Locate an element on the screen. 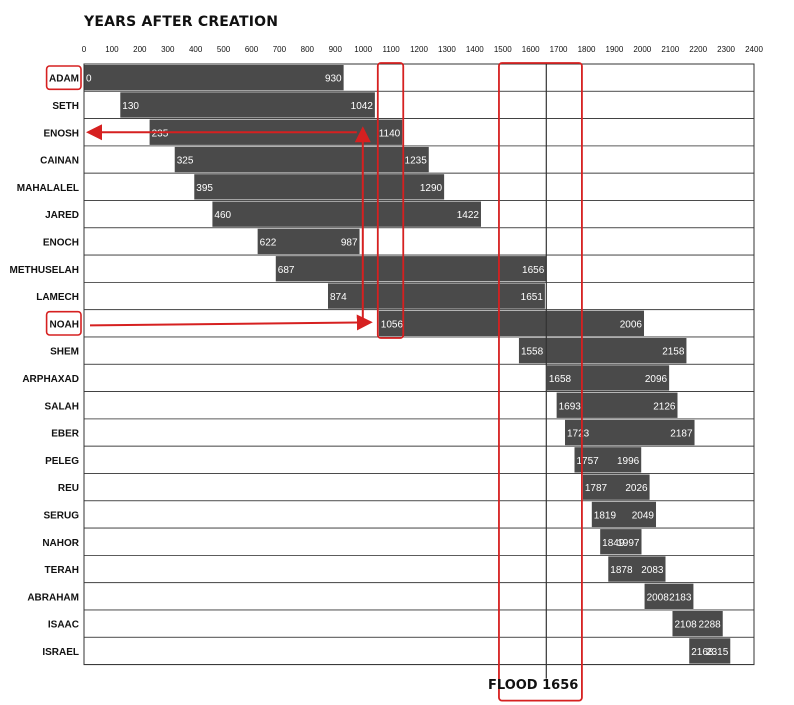 The width and height of the screenshot is (794, 705). x-tick-label: 1700 is located at coordinates (559, 49).